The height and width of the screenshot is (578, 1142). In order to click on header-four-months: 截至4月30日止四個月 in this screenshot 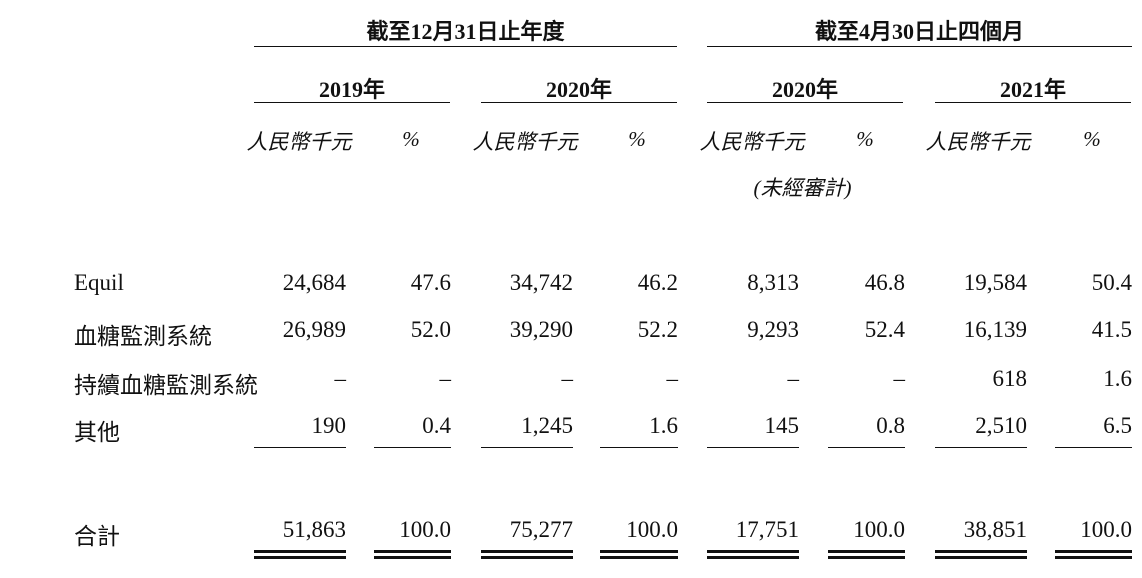, I will do `click(919, 31)`.